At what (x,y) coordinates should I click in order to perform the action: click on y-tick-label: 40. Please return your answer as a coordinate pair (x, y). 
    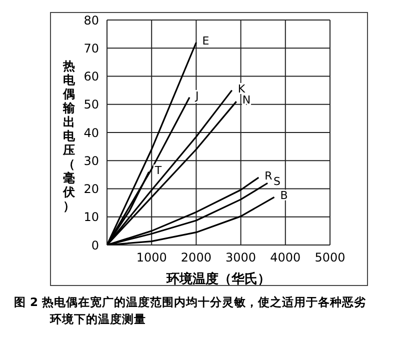
    Looking at the image, I should click on (91, 133).